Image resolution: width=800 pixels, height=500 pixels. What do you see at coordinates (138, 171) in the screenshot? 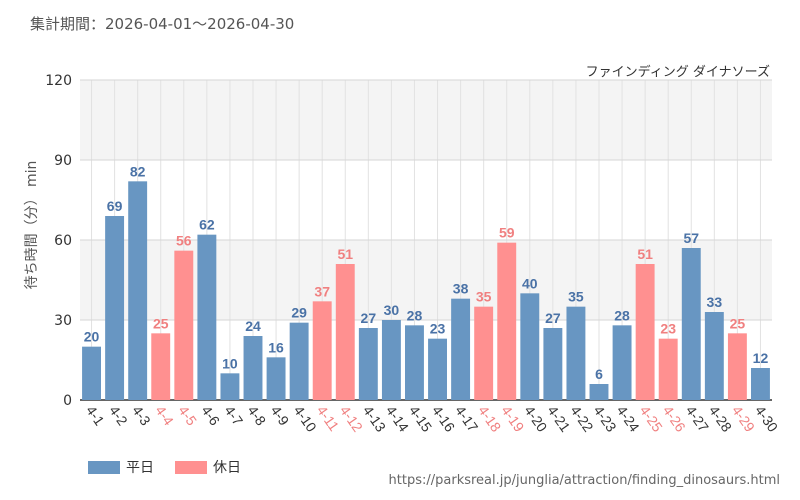
I see `bar-value-label: 82` at bounding box center [138, 171].